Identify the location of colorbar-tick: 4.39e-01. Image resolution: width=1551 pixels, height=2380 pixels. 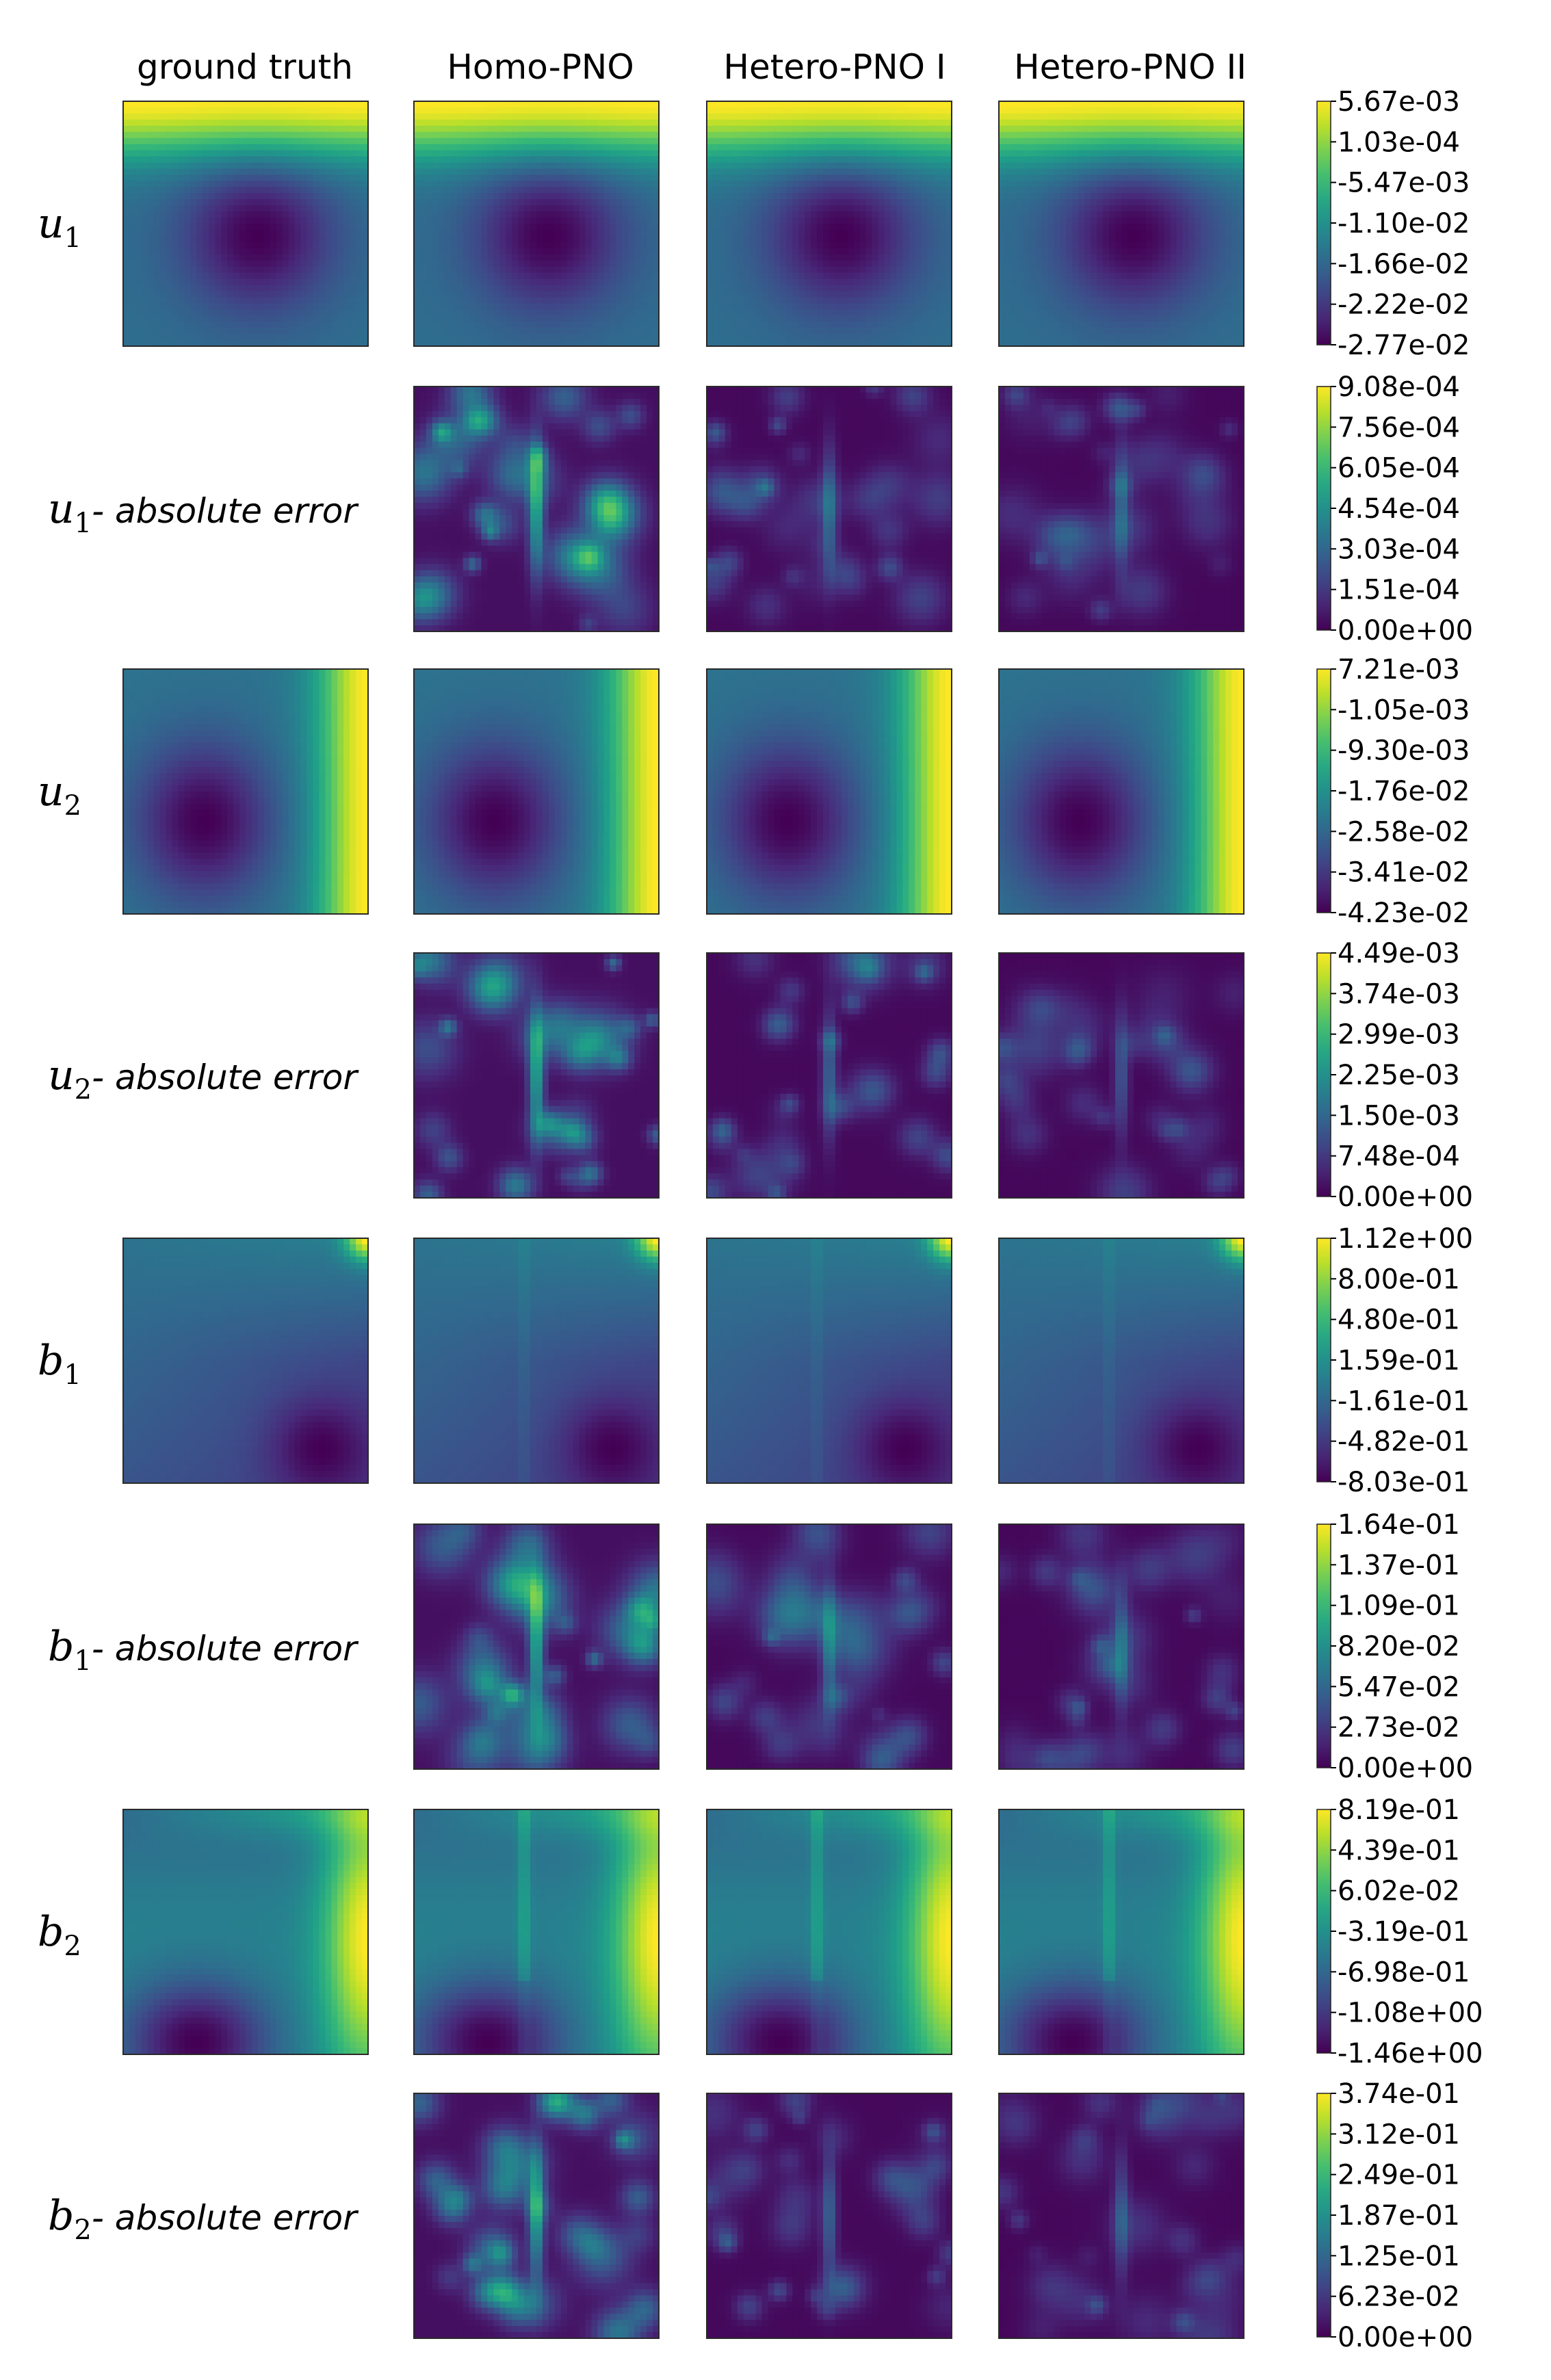
(1399, 1850).